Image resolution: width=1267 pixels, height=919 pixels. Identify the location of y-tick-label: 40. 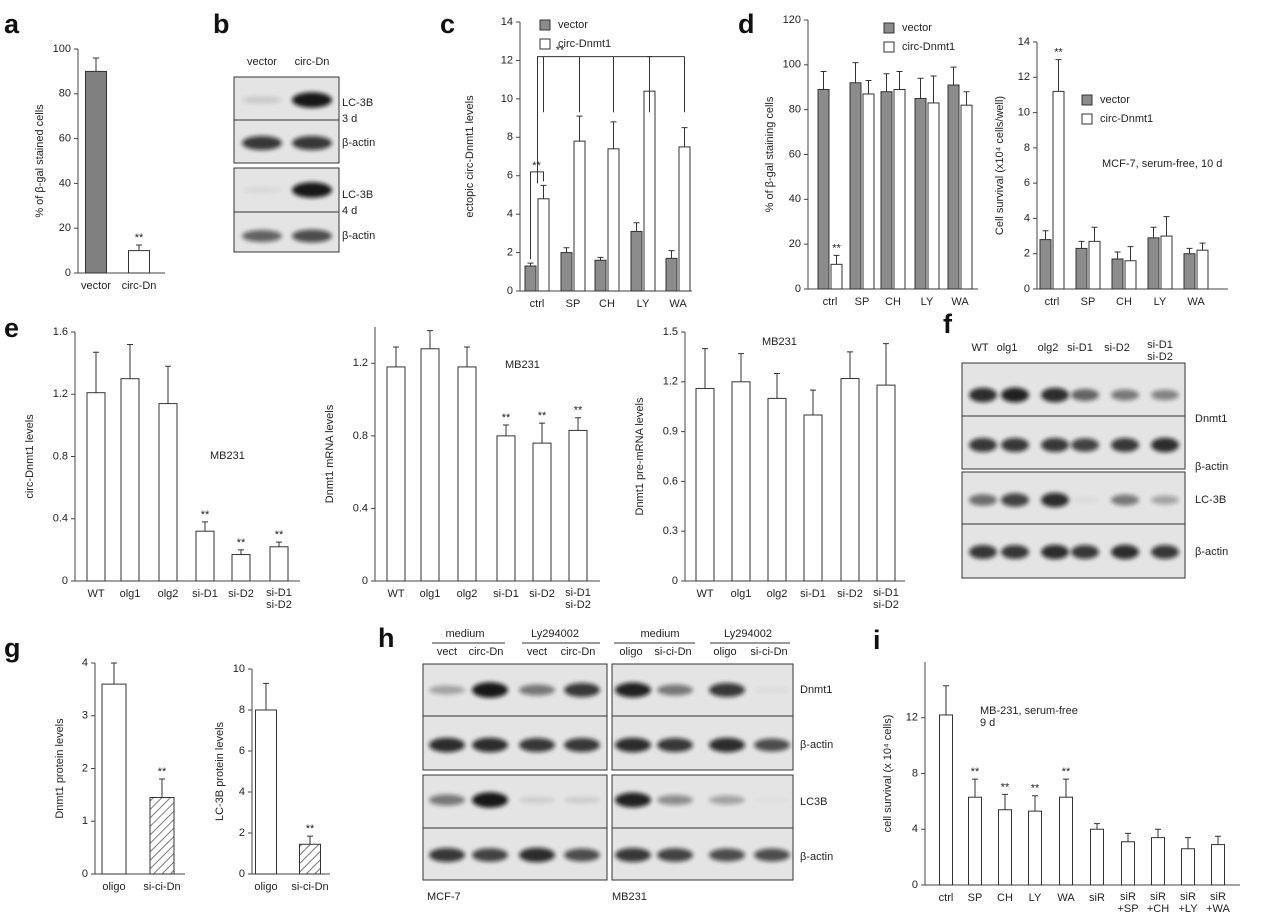
(65, 183).